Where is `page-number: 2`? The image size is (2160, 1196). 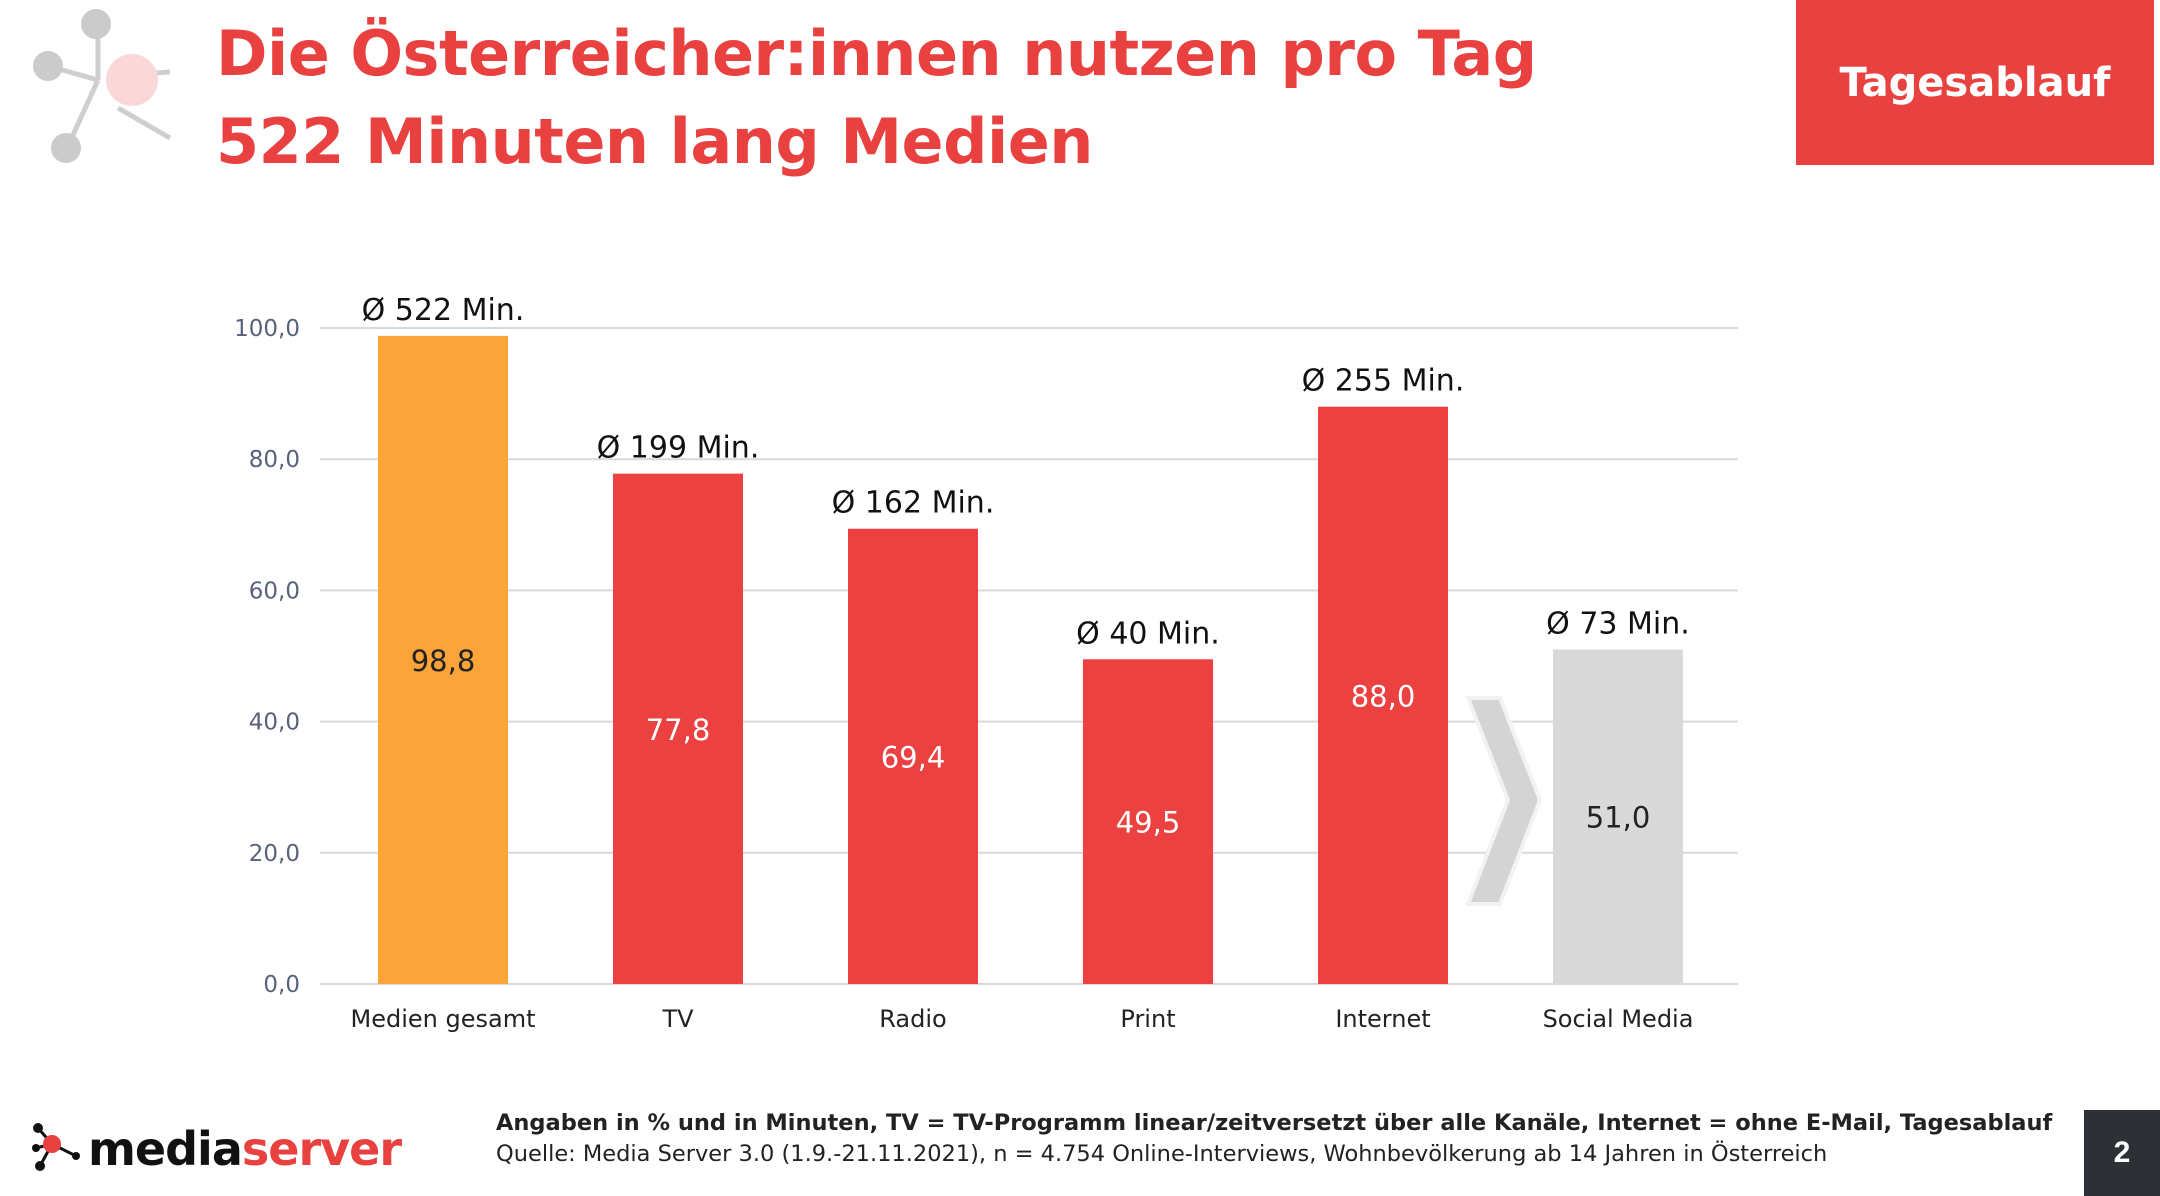 page-number: 2 is located at coordinates (2122, 1153).